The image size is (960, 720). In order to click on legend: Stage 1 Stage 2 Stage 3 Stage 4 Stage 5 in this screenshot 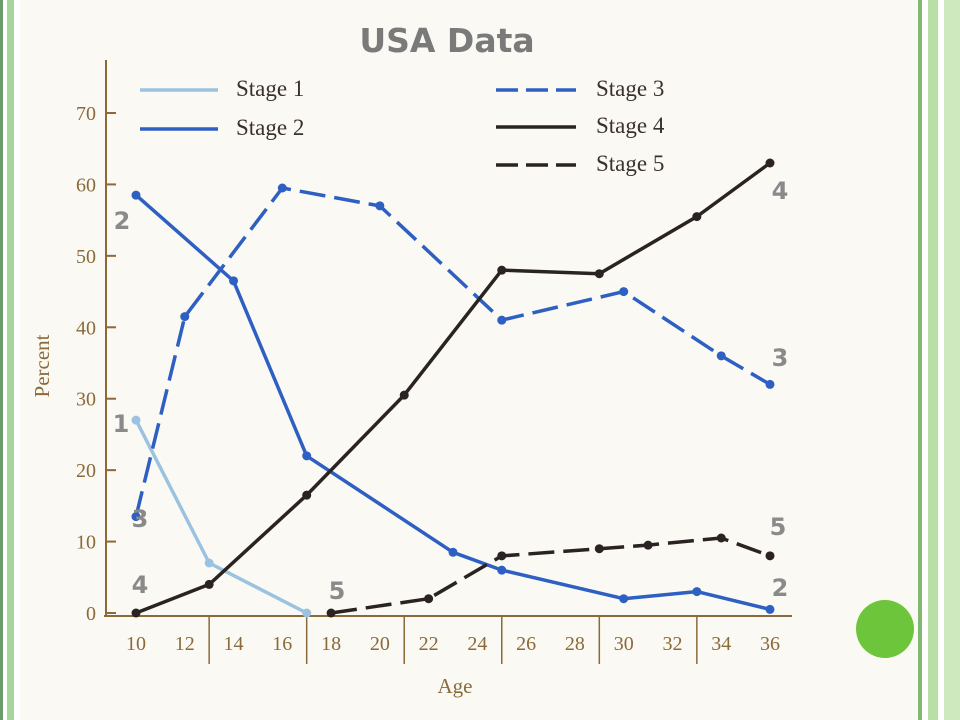, I will do `click(402, 126)`.